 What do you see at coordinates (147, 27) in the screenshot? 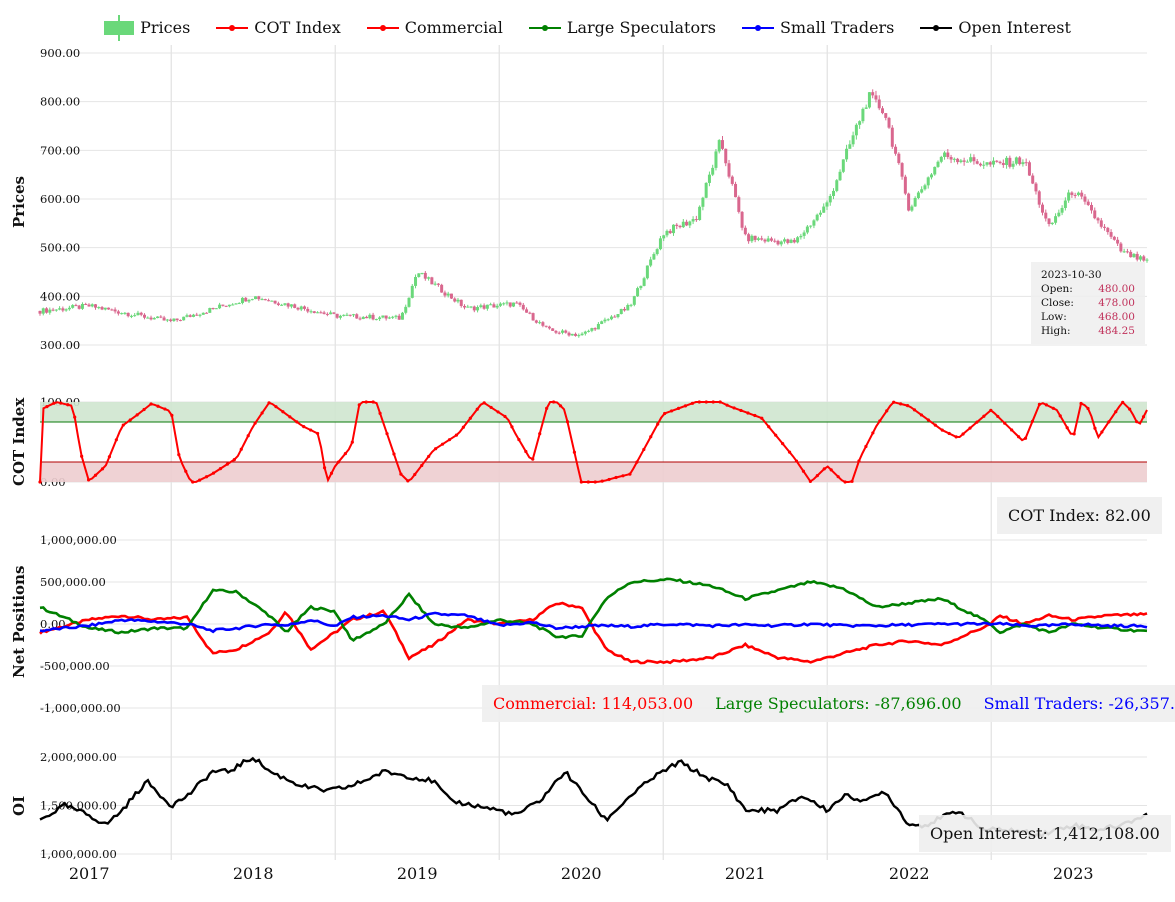
I see `legend-prices: Prices` at bounding box center [147, 27].